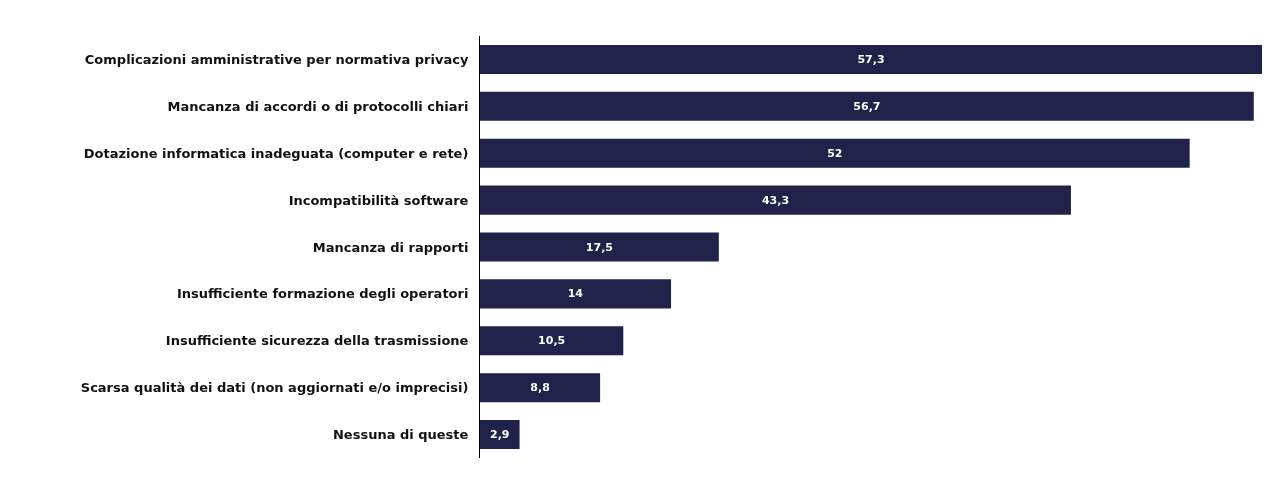  I want to click on y-tick-label: Nessuna di queste, so click(400, 435).